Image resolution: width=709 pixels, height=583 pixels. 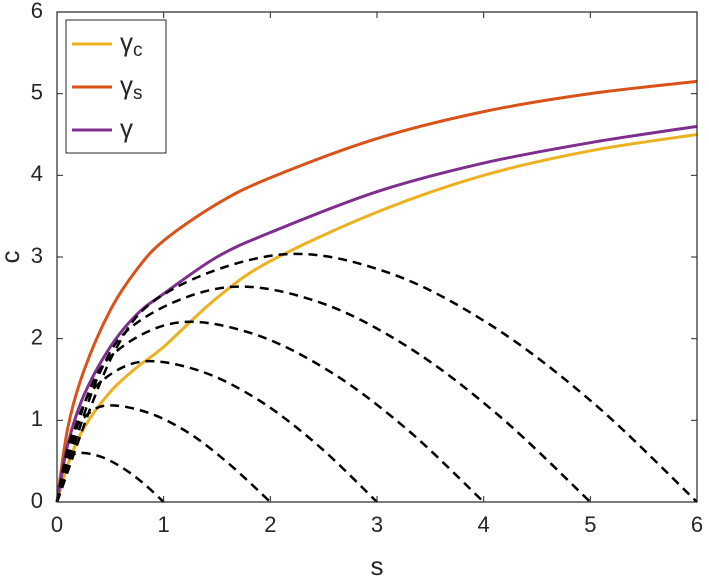 What do you see at coordinates (270, 524) in the screenshot?
I see `x-tick-label: 2` at bounding box center [270, 524].